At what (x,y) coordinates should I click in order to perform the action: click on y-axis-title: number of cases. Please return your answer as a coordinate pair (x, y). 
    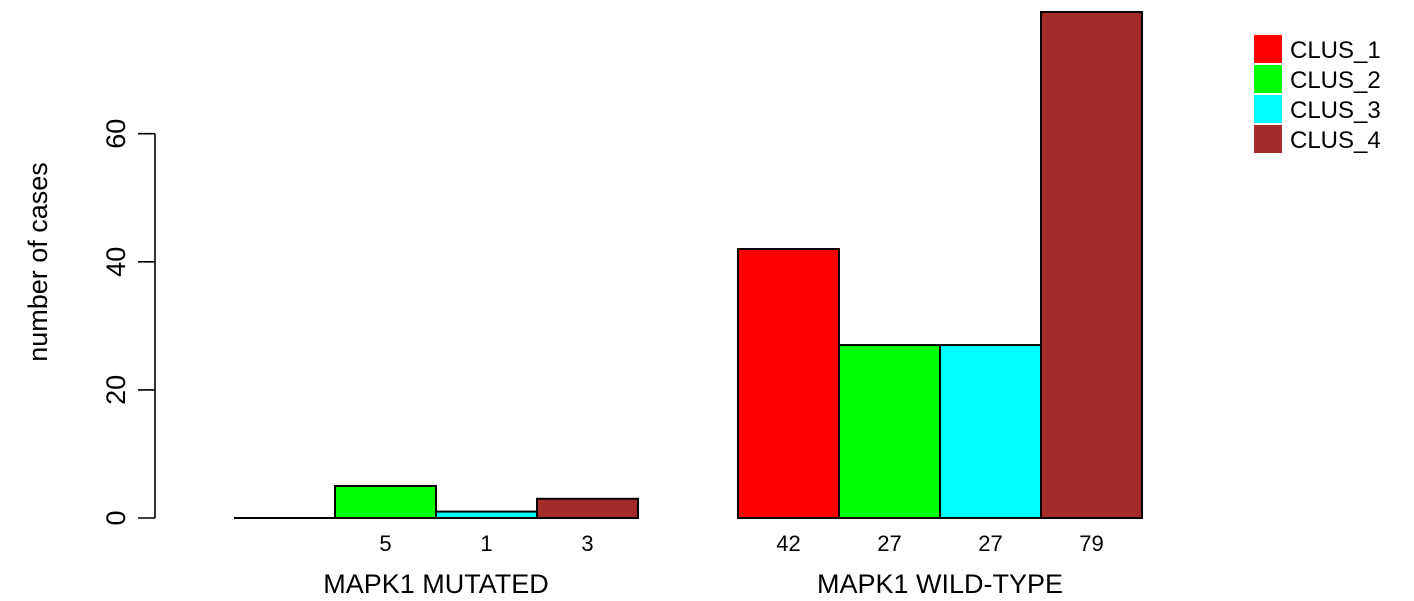
    Looking at the image, I should click on (38, 262).